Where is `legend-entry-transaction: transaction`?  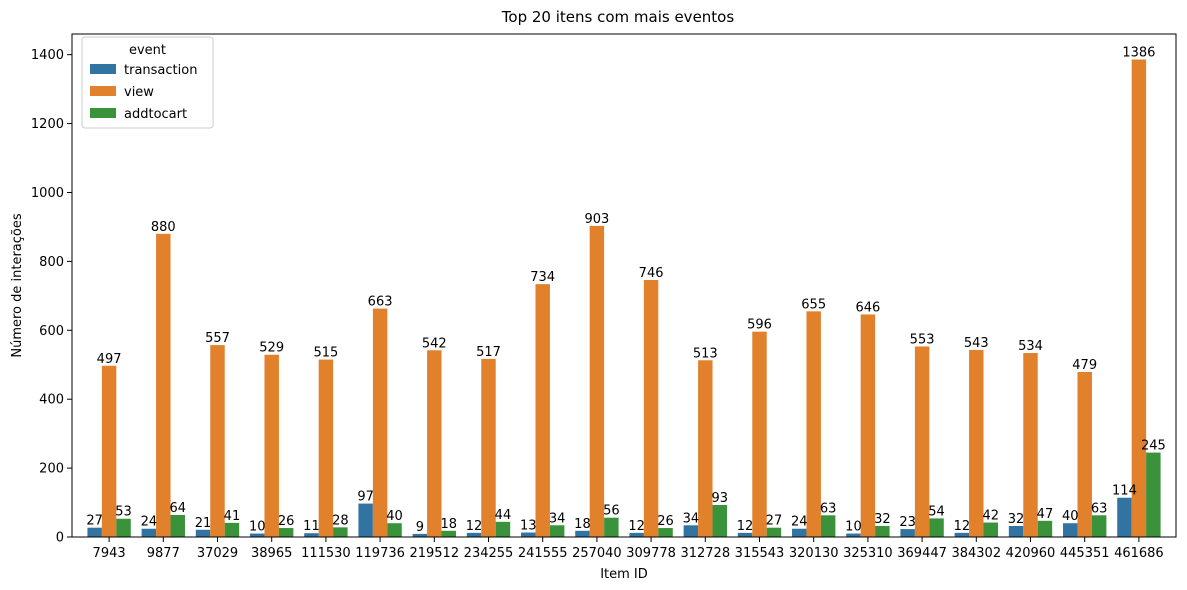 legend-entry-transaction: transaction is located at coordinates (160, 70).